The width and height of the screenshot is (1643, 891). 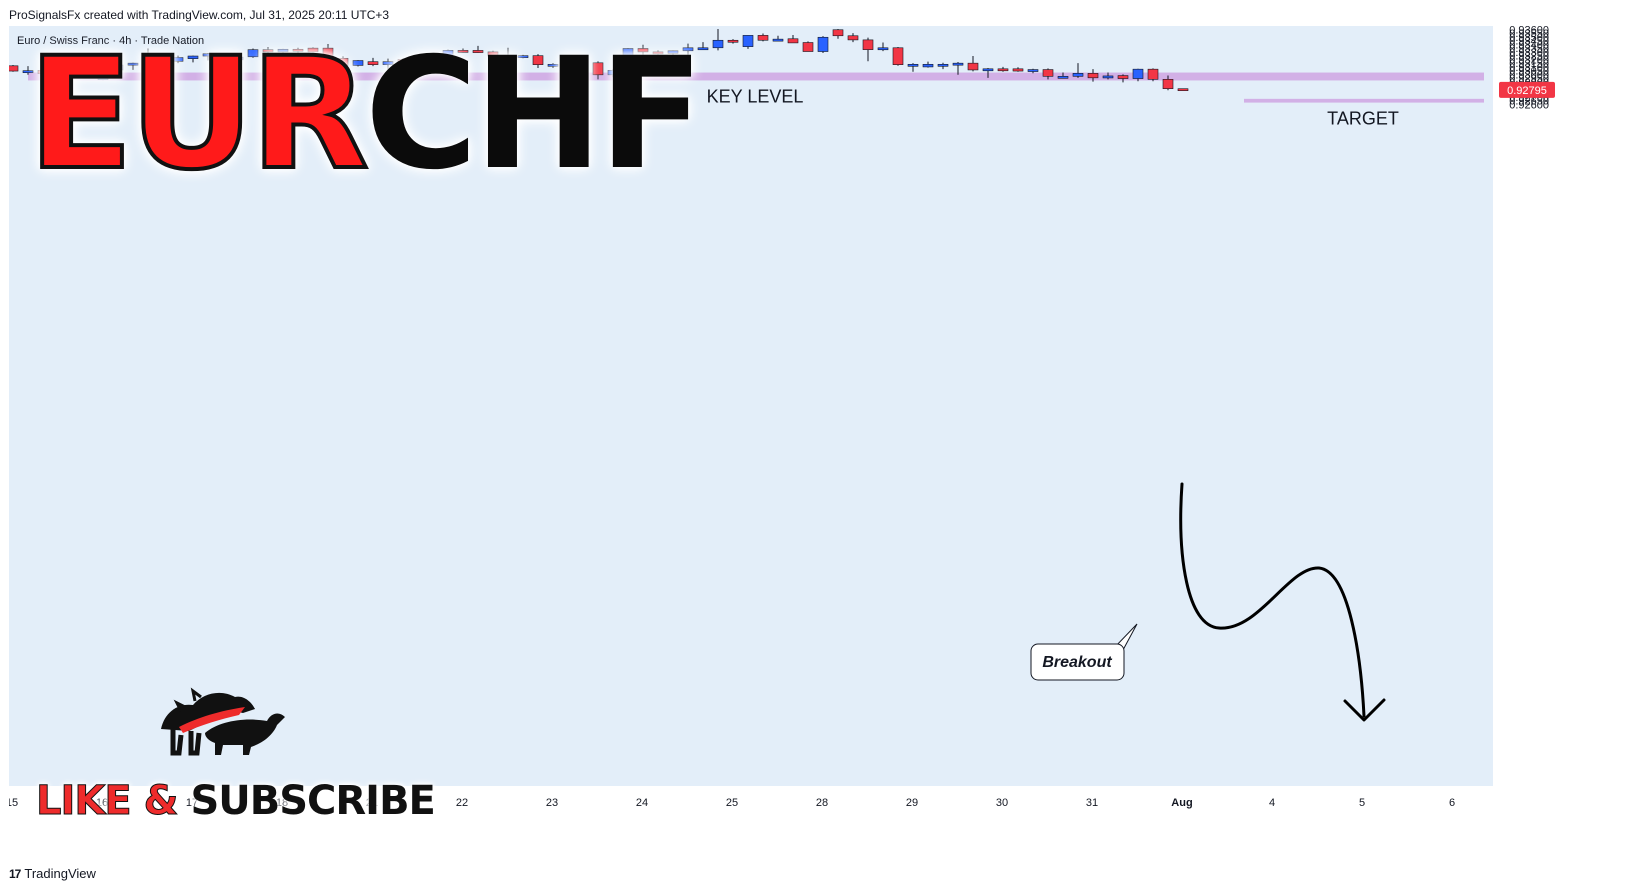 I want to click on time-axis: 15 16 17 18 21 22 23 24 25 28 29 30 31 Aug 4 5 6, so click(x=732, y=803).